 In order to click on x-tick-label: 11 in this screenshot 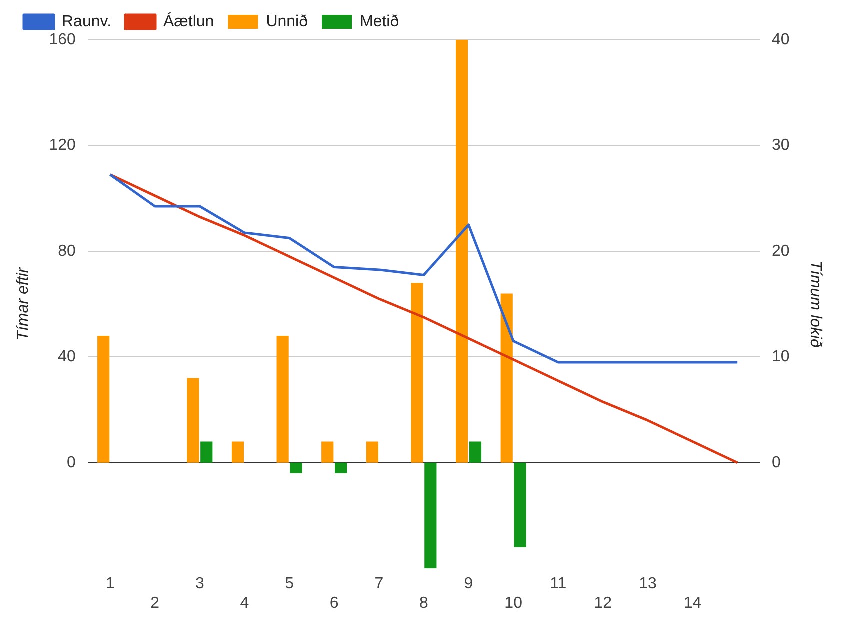, I will do `click(558, 584)`.